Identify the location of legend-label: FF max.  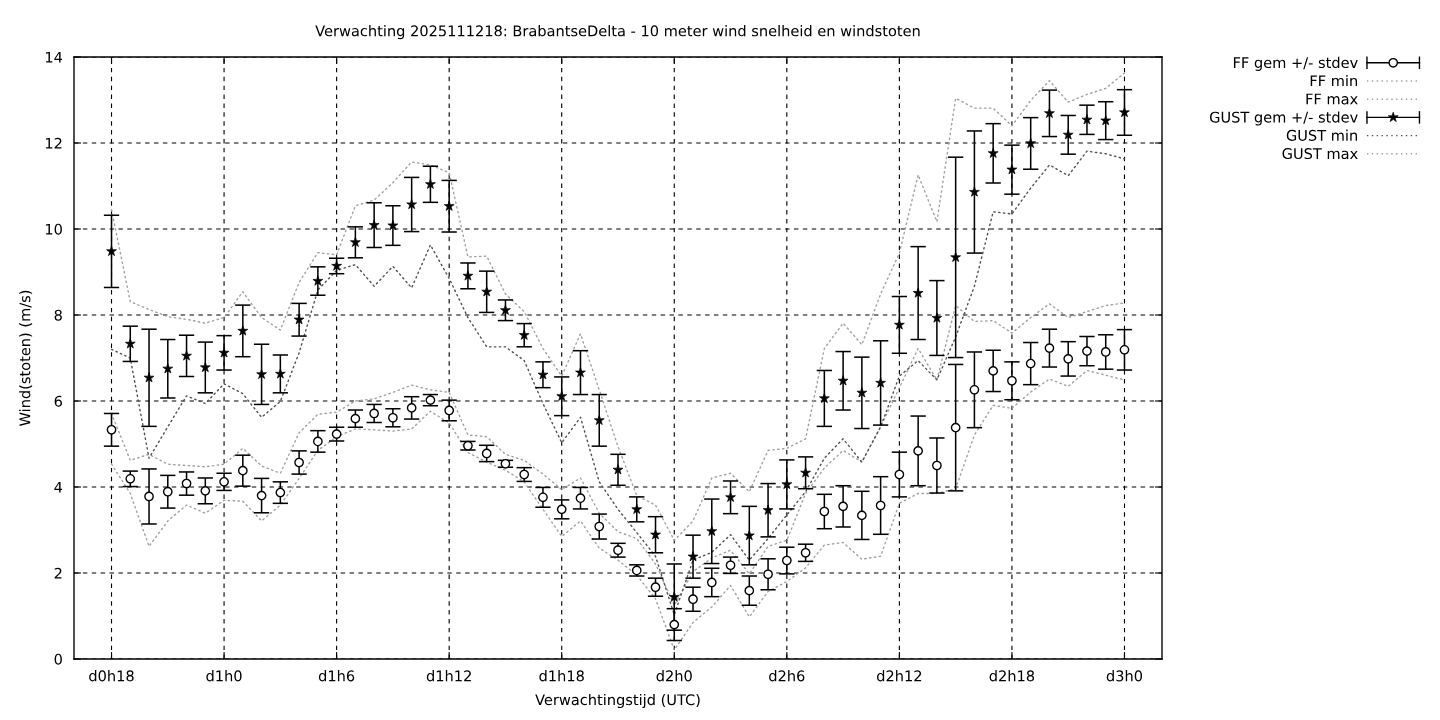
(1332, 99).